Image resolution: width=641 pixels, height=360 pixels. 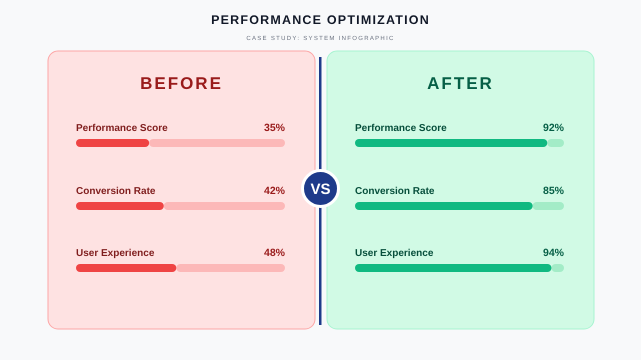 I want to click on chart-title: AFTER, so click(x=460, y=83).